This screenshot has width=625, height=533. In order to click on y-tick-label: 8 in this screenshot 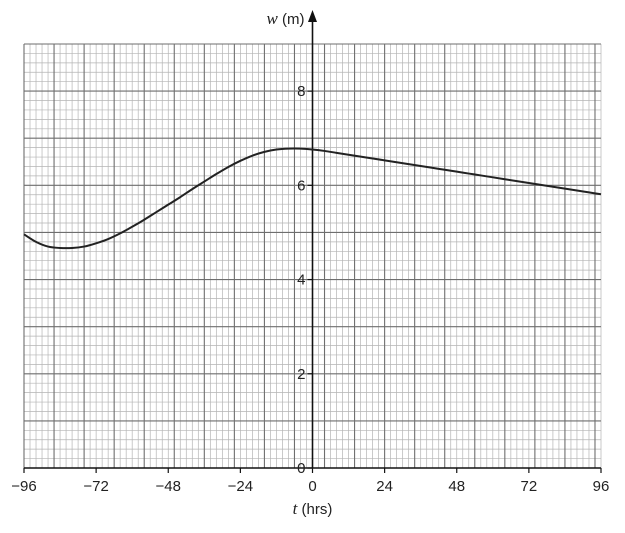, I will do `click(301, 91)`.